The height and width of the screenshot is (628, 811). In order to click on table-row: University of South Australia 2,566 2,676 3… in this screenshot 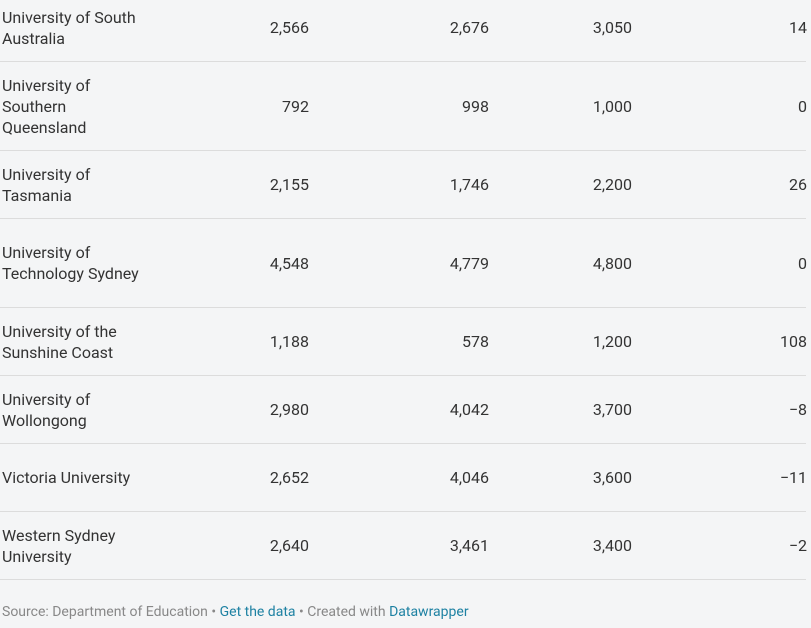, I will do `click(403, 31)`.